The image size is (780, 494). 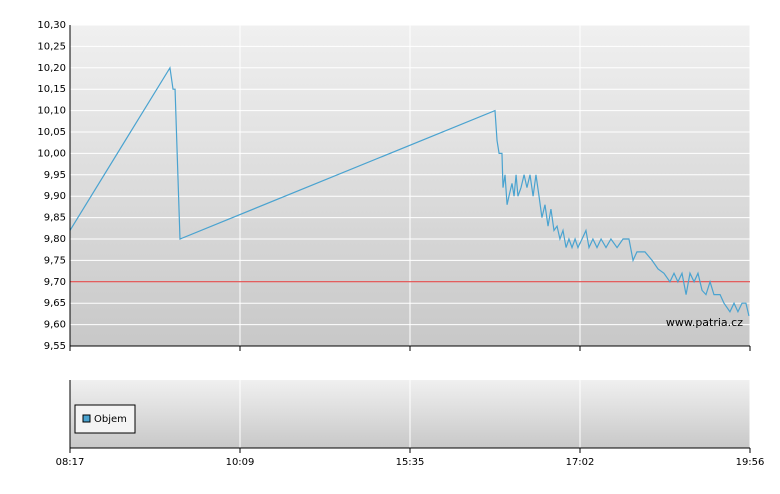 I want to click on x-tick-label: 19:56, so click(x=750, y=462).